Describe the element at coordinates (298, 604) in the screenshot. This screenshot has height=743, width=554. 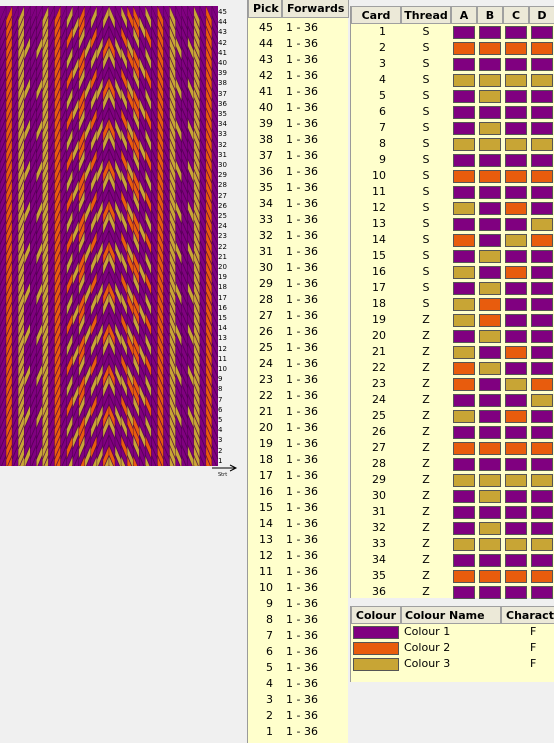
I see `pick-row: 9 1 - 36` at that location.